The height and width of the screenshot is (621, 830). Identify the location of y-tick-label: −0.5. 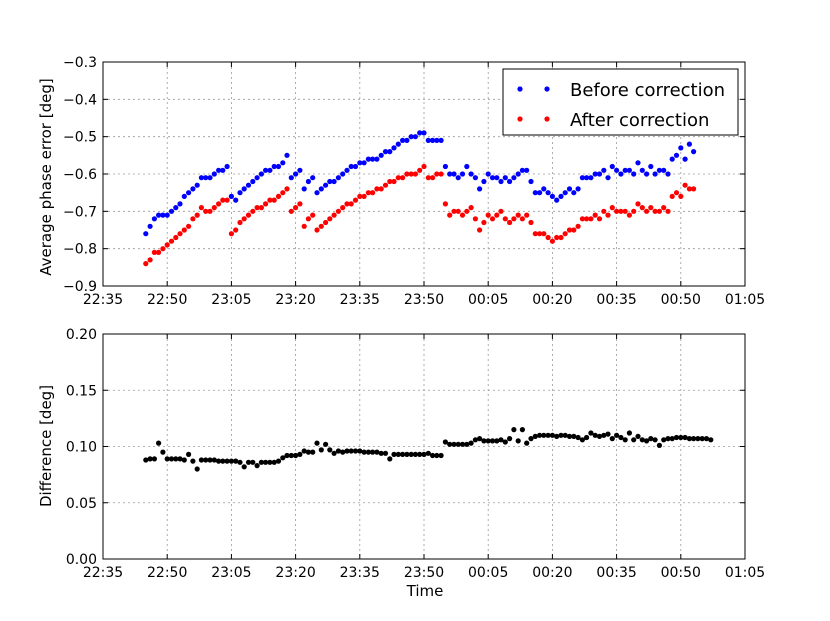
(80, 138).